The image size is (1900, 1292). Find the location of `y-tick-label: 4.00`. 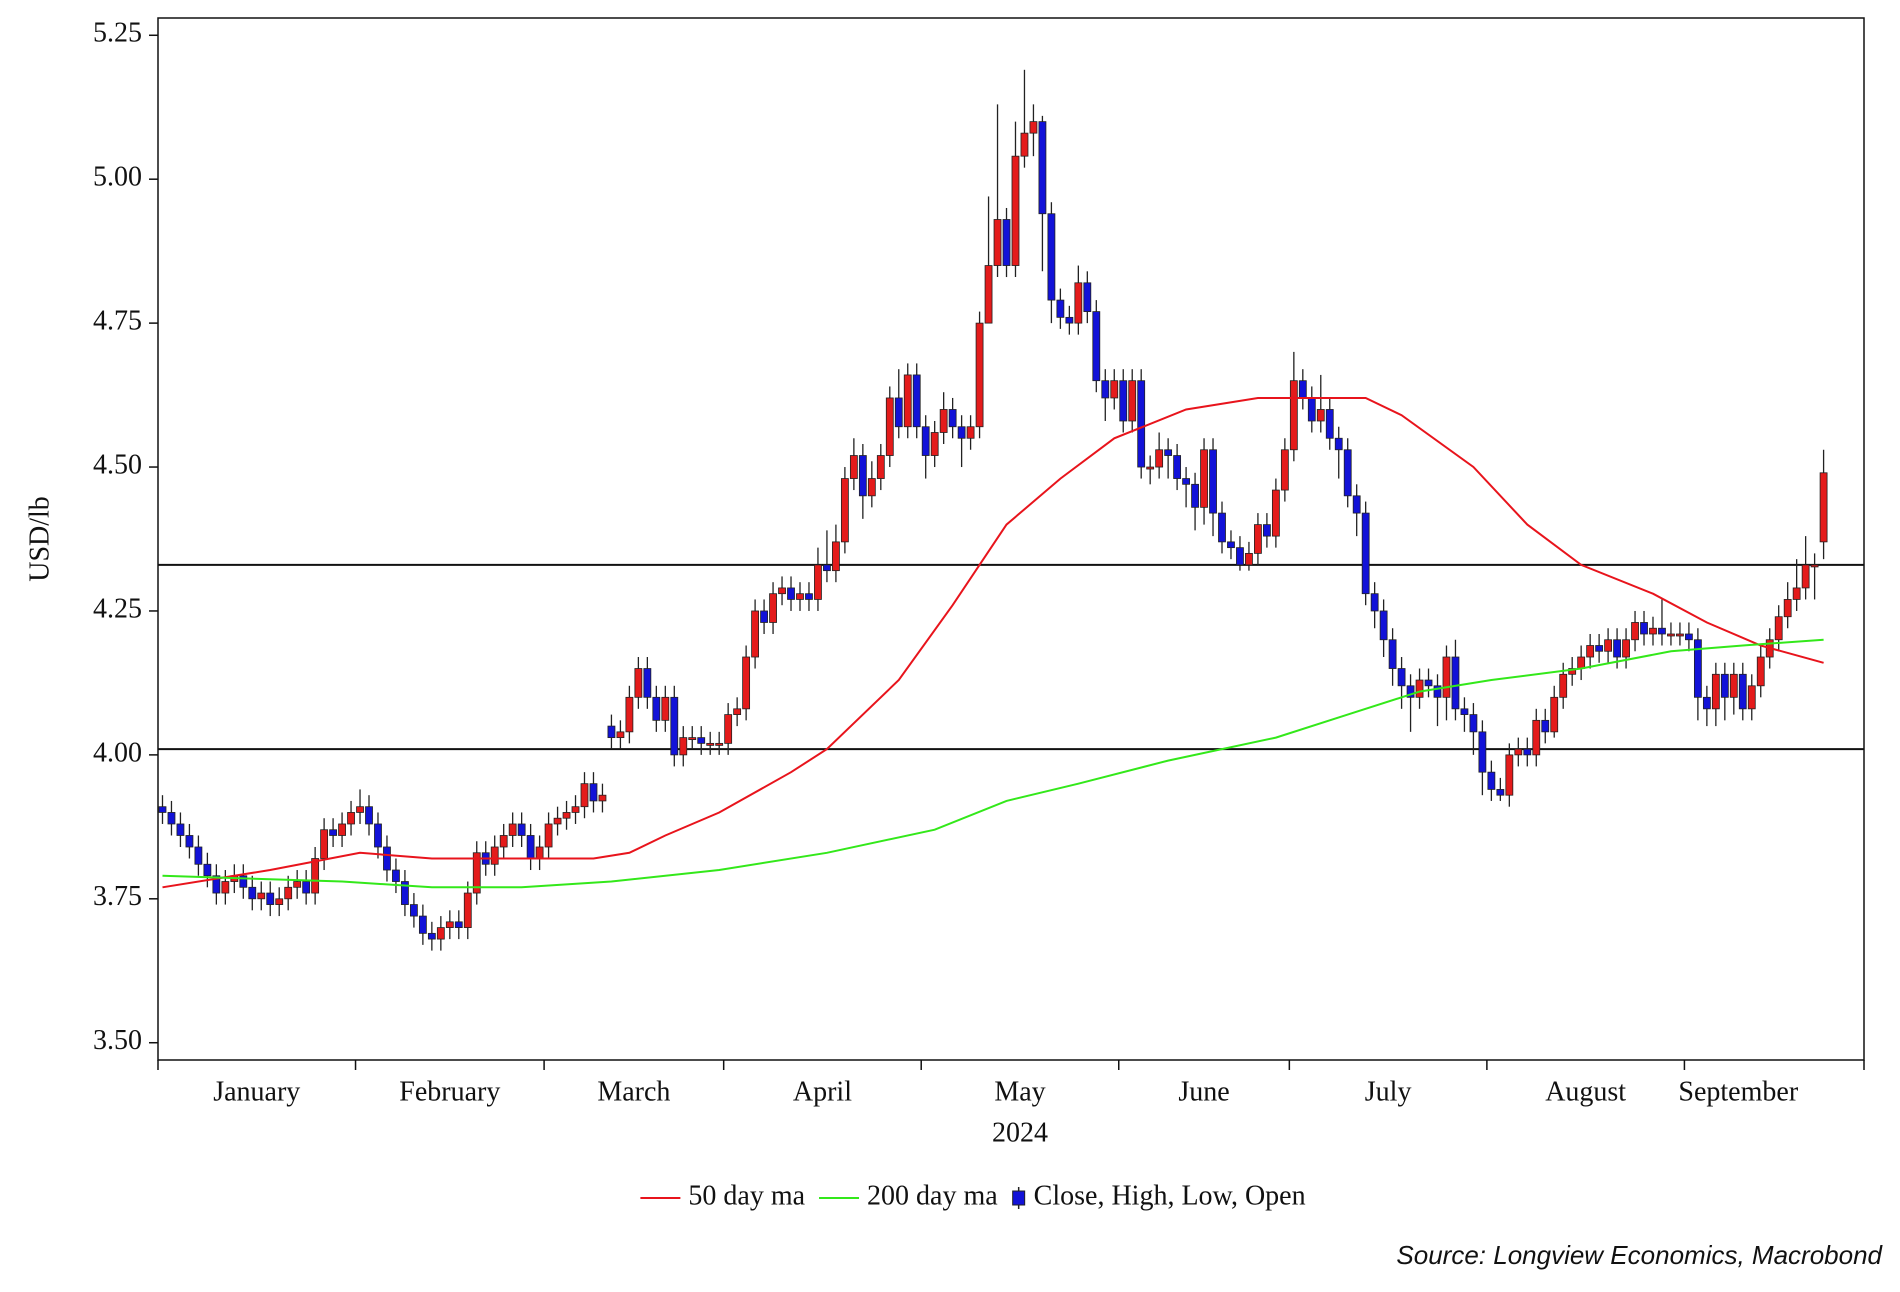

y-tick-label: 4.00 is located at coordinates (117, 752).